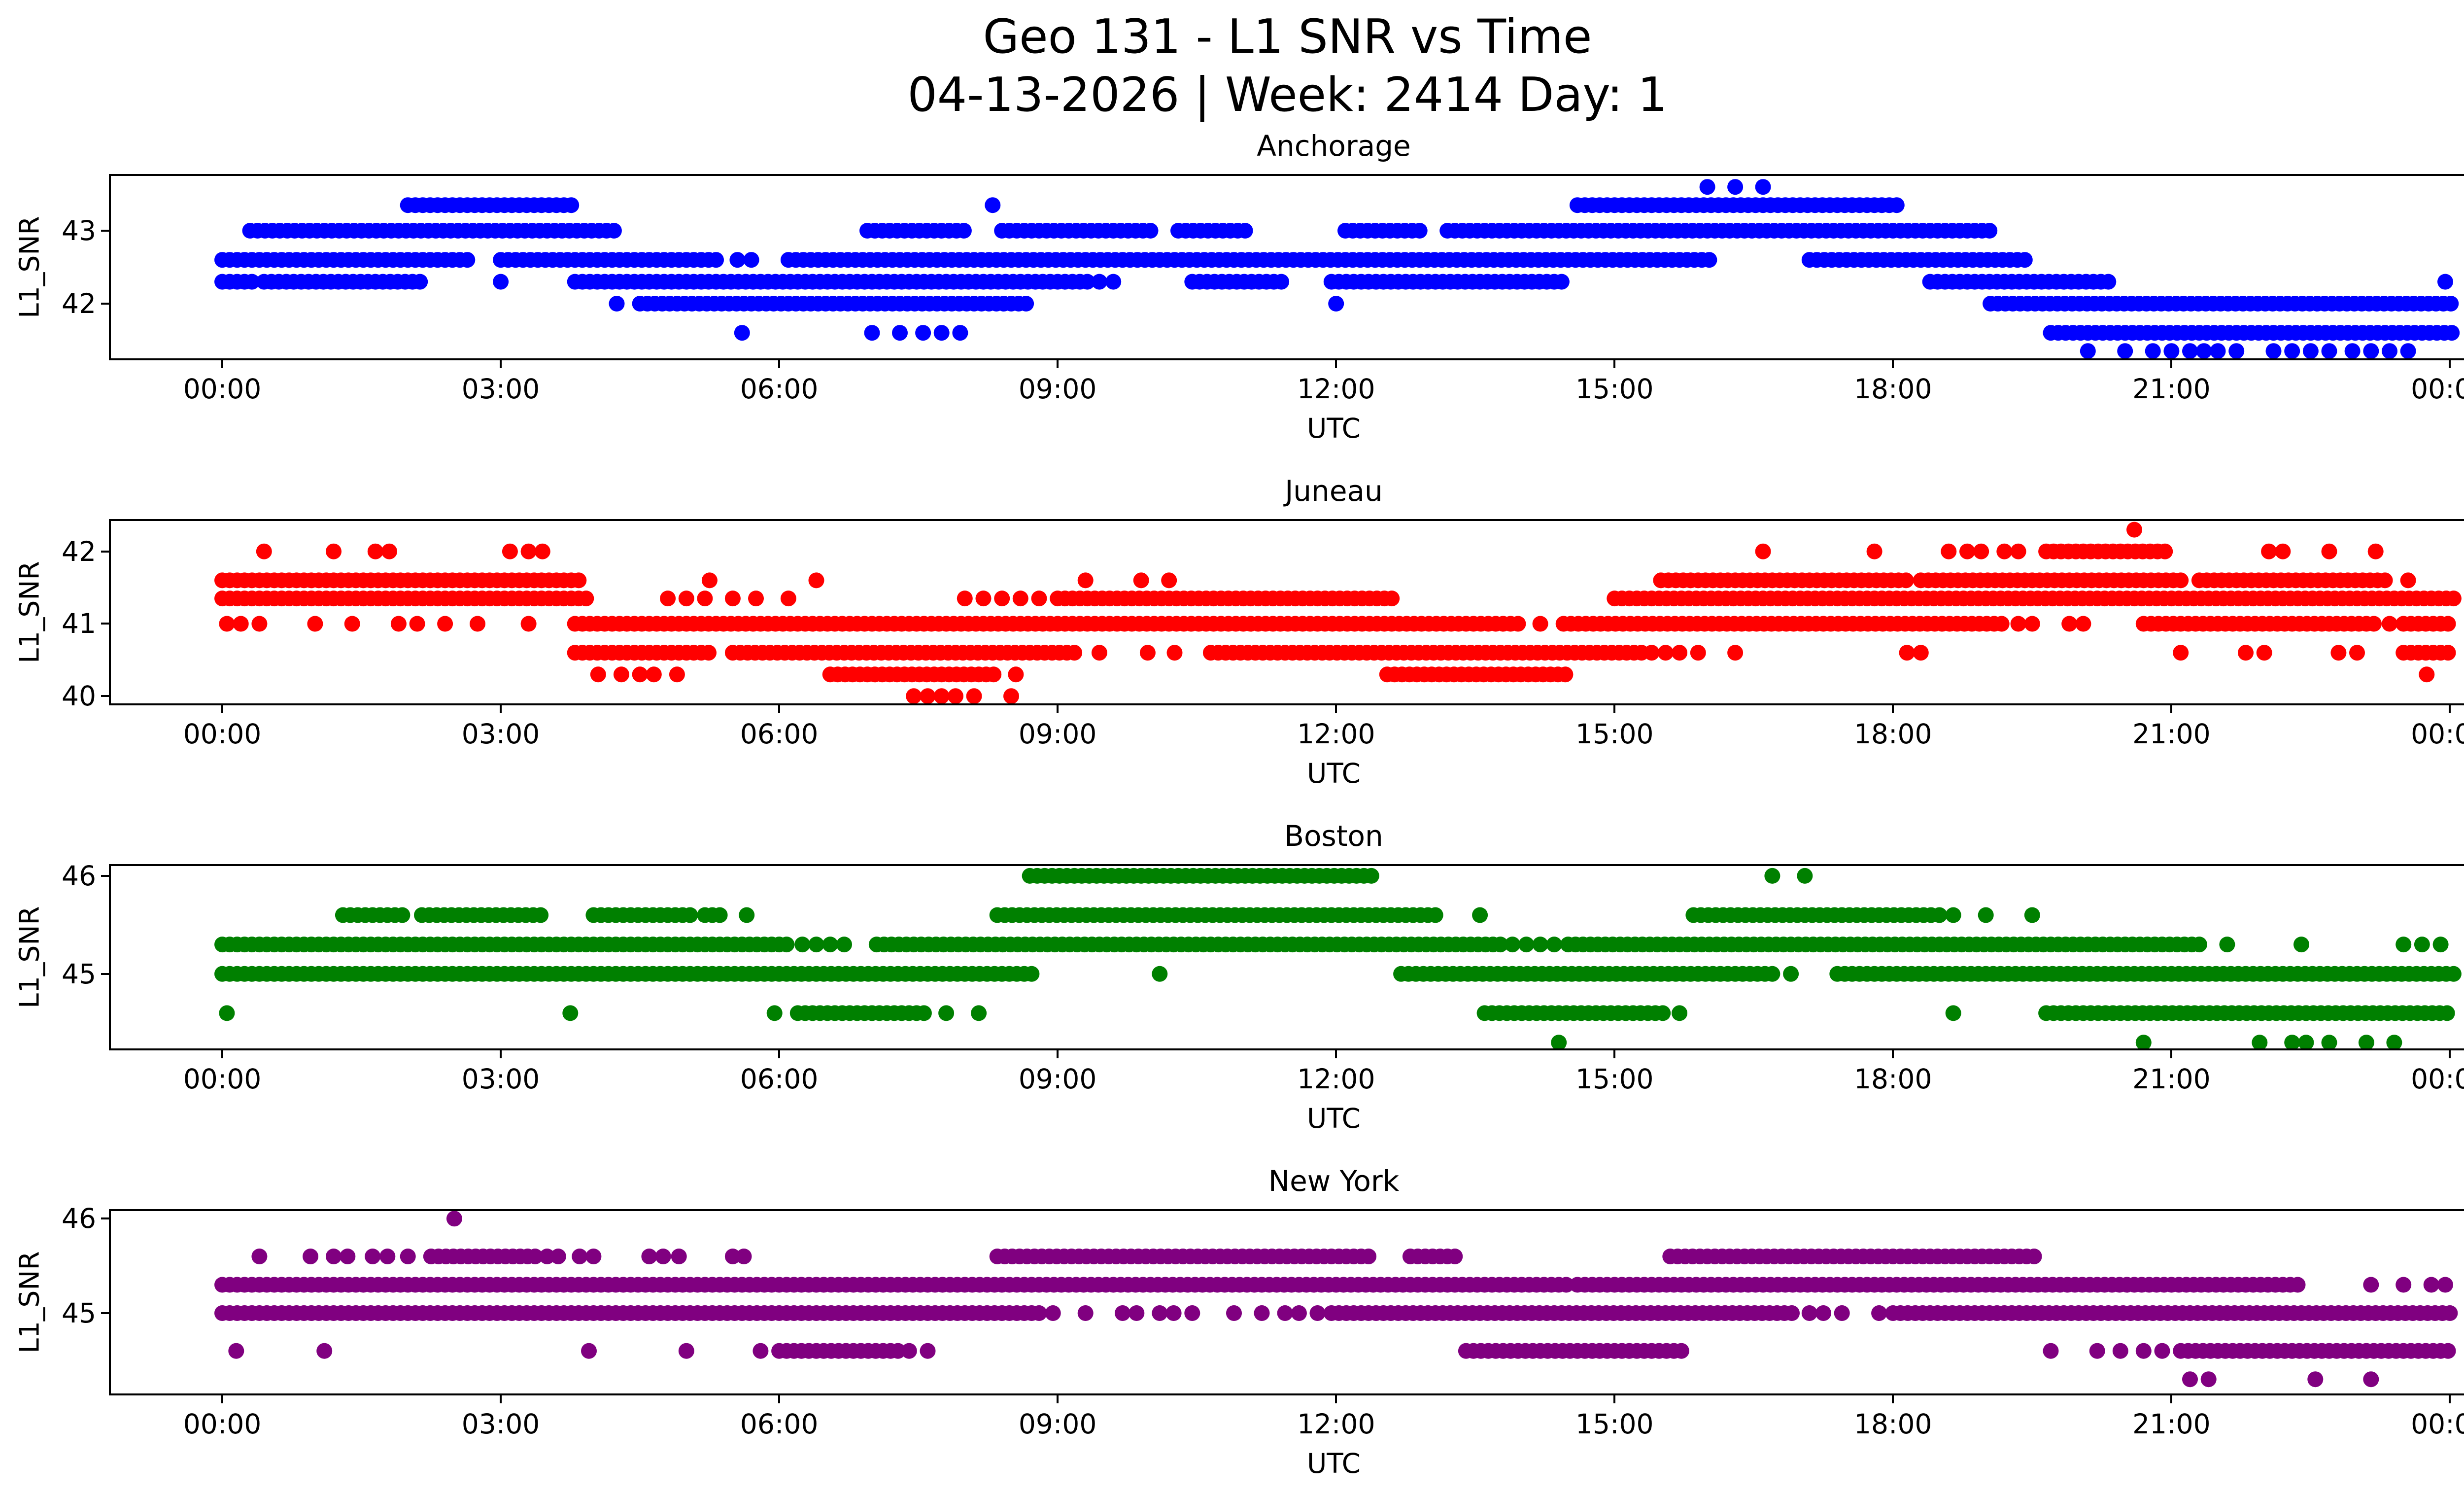 The image size is (2464, 1495). Describe the element at coordinates (1333, 773) in the screenshot. I see `x-axis-label-juneau: UTC` at that location.